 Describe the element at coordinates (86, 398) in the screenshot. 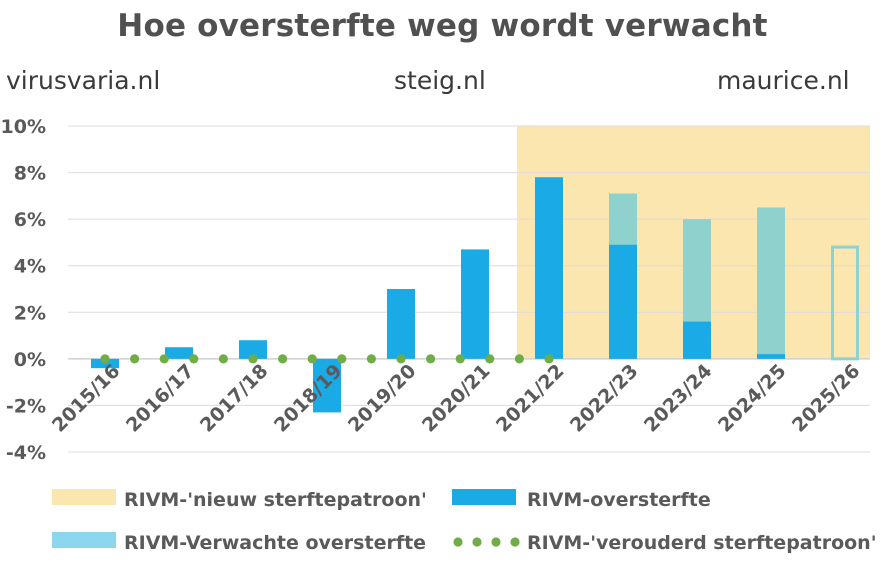

I see `x-tick-label: 2015/16` at that location.